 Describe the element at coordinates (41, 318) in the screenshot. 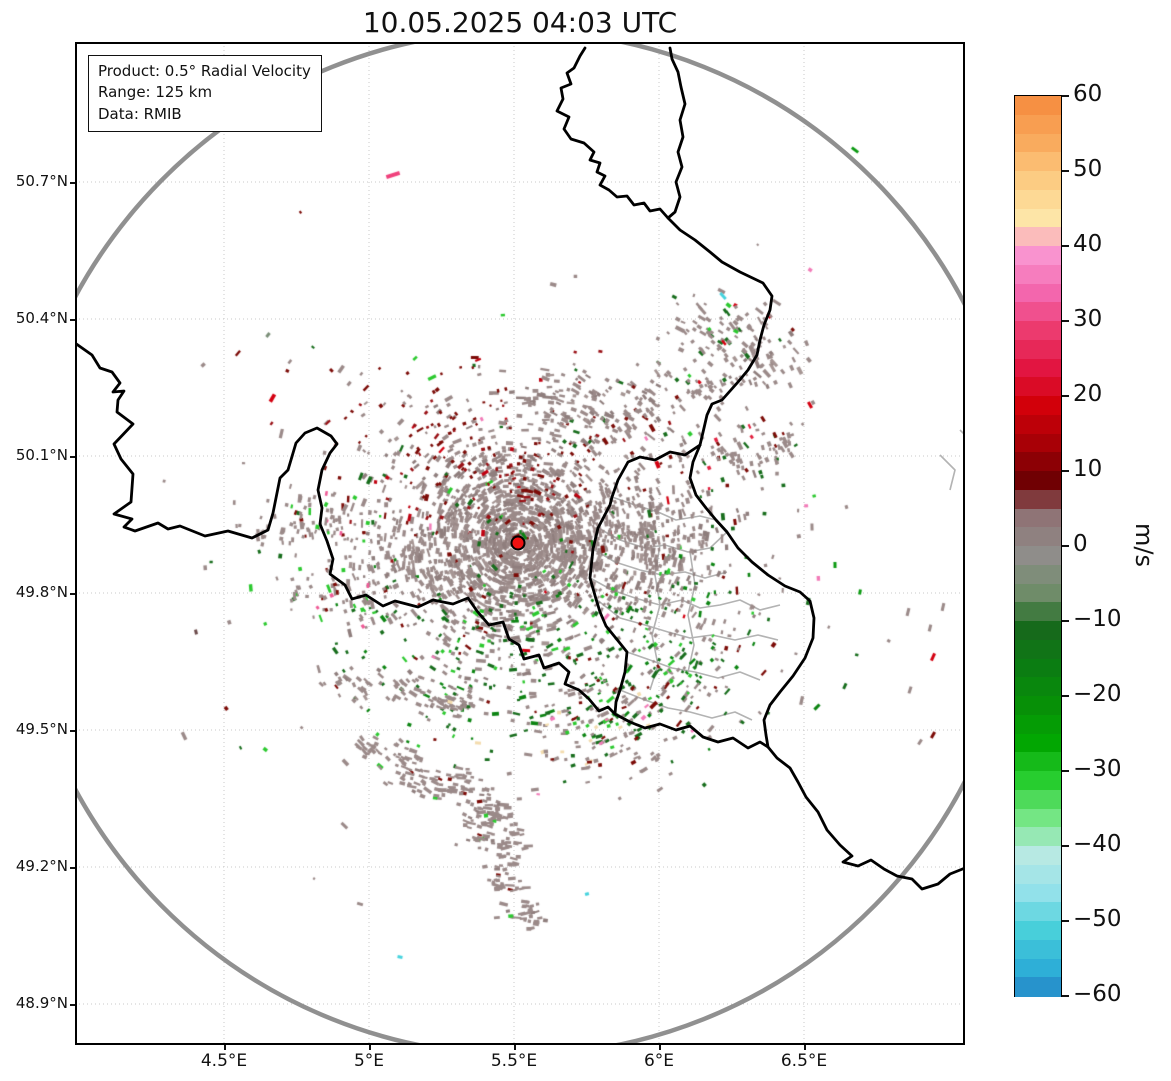

I see `y-tick-label: 50.4°N` at that location.